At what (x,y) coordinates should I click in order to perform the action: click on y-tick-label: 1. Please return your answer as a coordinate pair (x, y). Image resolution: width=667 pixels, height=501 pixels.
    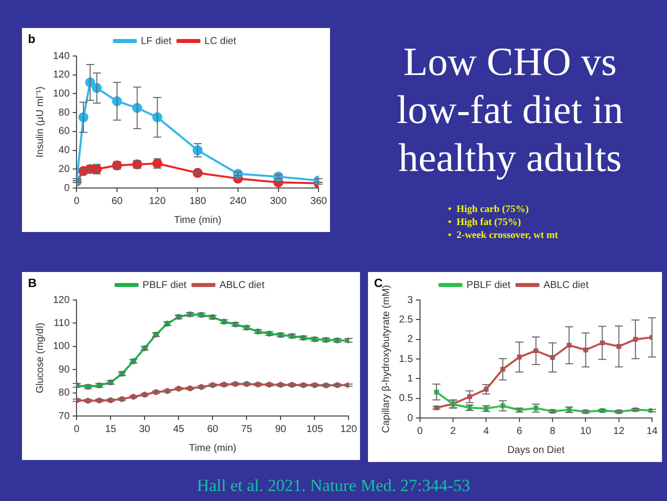
    Looking at the image, I should click on (410, 378).